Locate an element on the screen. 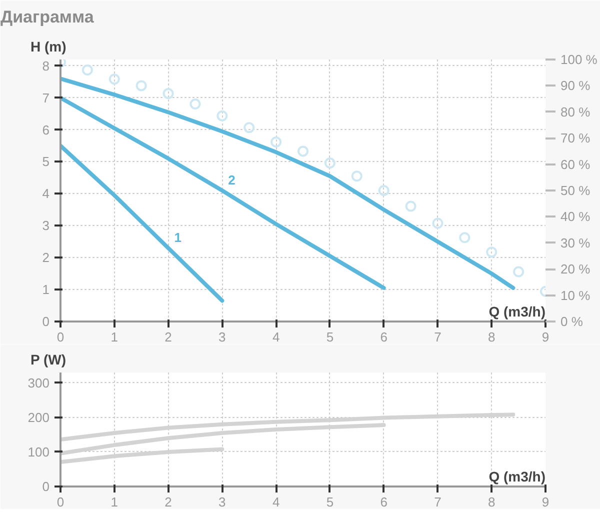 This screenshot has width=600, height=517. y-tick-label: 7 is located at coordinates (46, 98).